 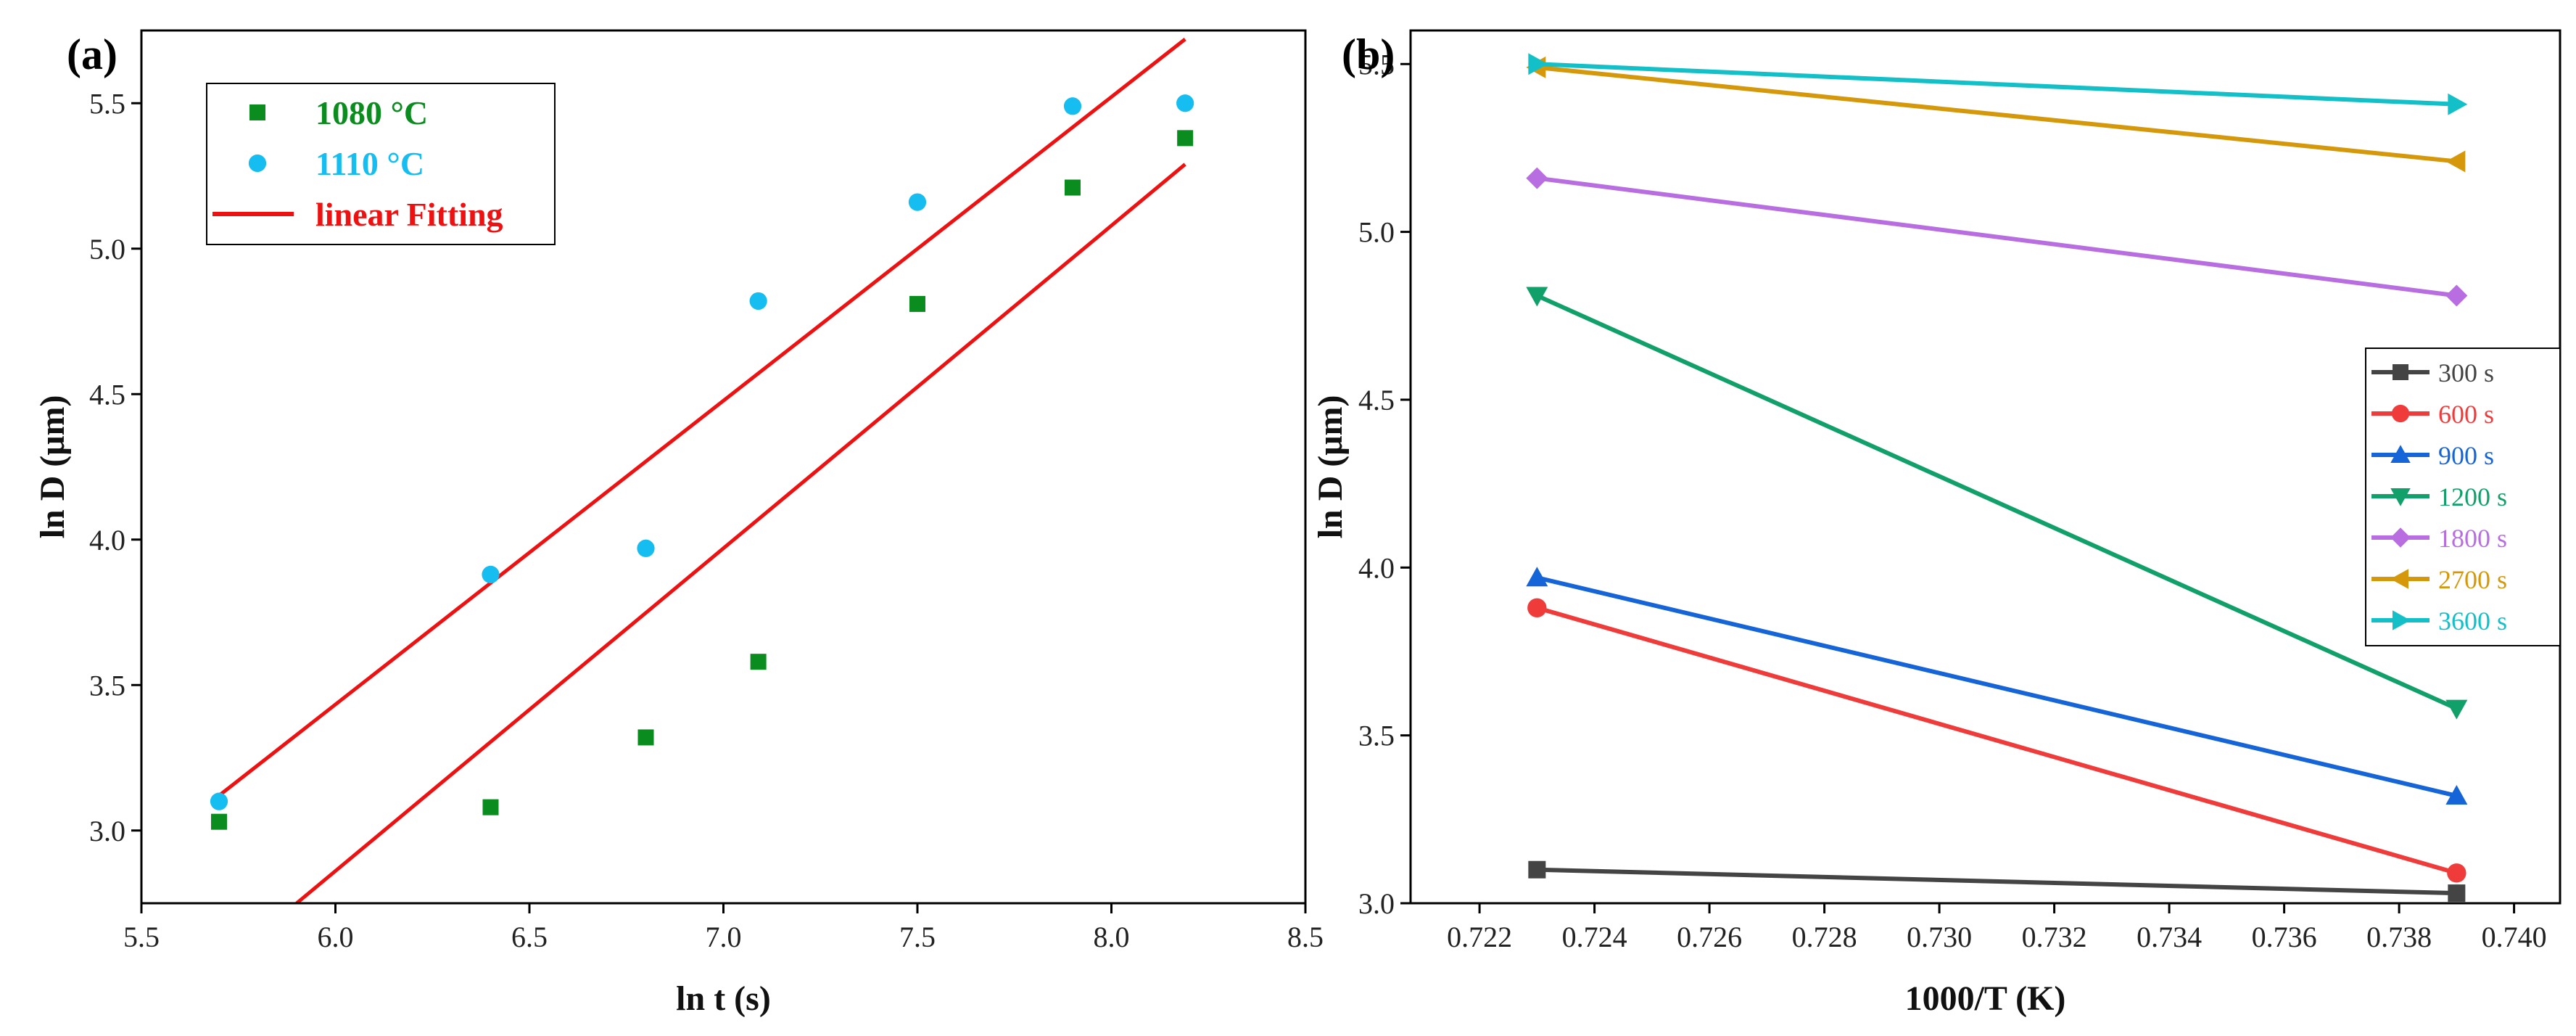 I want to click on x-tick-label: 0.738, so click(x=2399, y=937).